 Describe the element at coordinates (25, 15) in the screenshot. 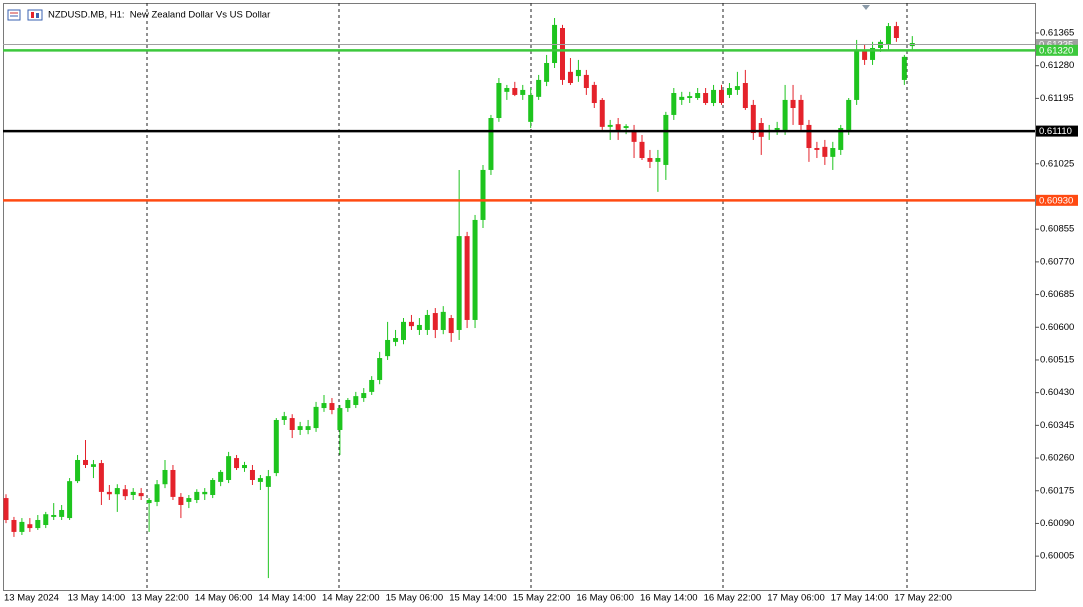

I see `symbol-icons` at that location.